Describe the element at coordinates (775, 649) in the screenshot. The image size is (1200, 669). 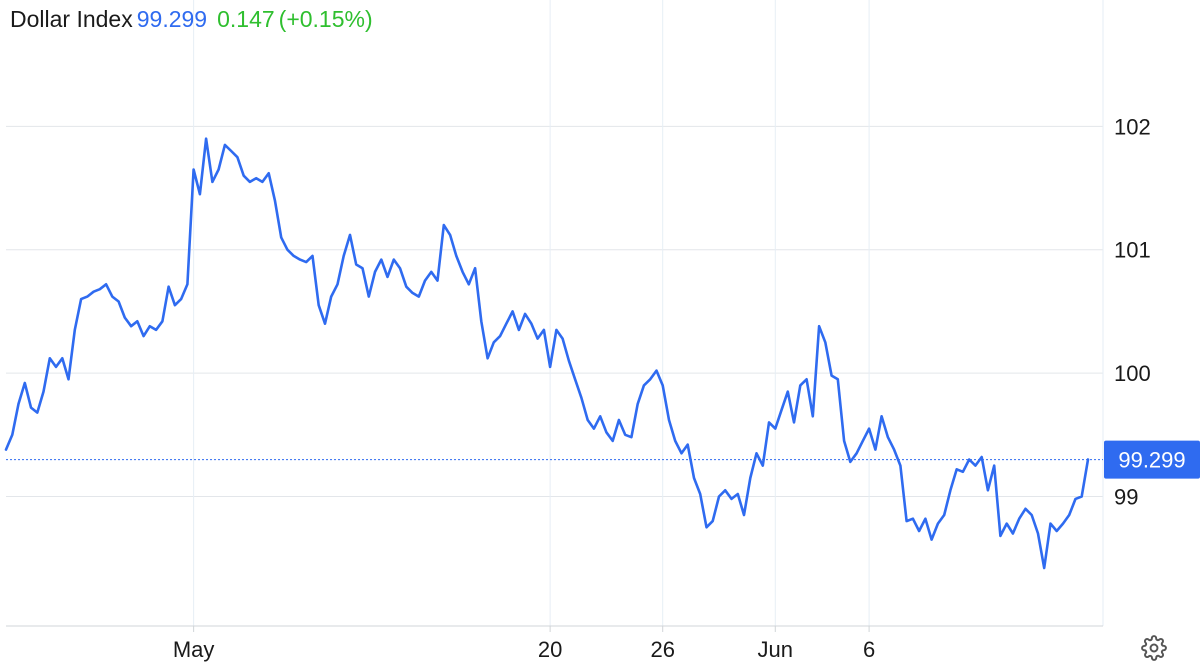
I see `x-tick-label: Jun` at that location.